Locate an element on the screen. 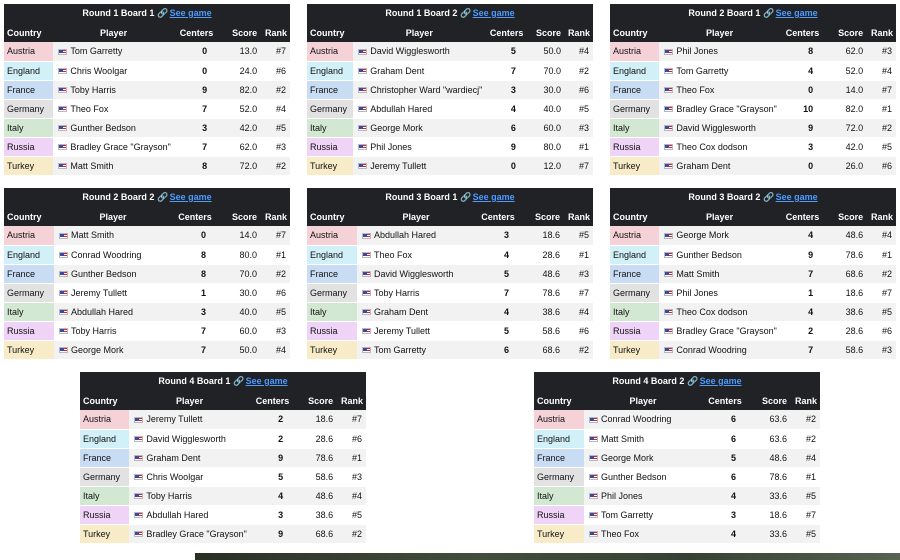 Image resolution: width=900 pixels, height=560 pixels. player-name: Chris Woolgar is located at coordinates (99, 70).